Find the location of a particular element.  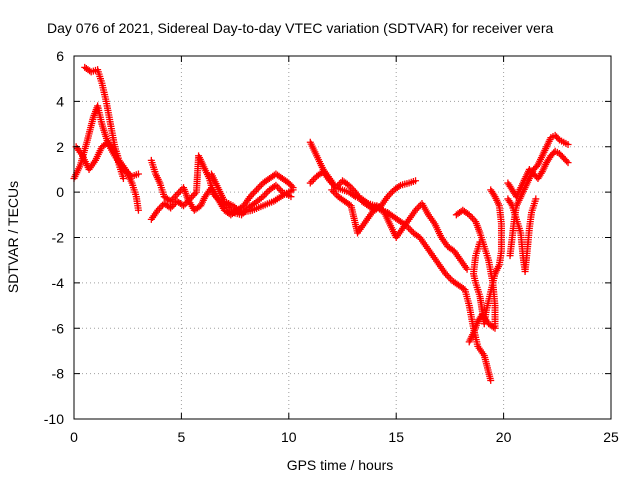

series-sat-b is located at coordinates (111, 138).